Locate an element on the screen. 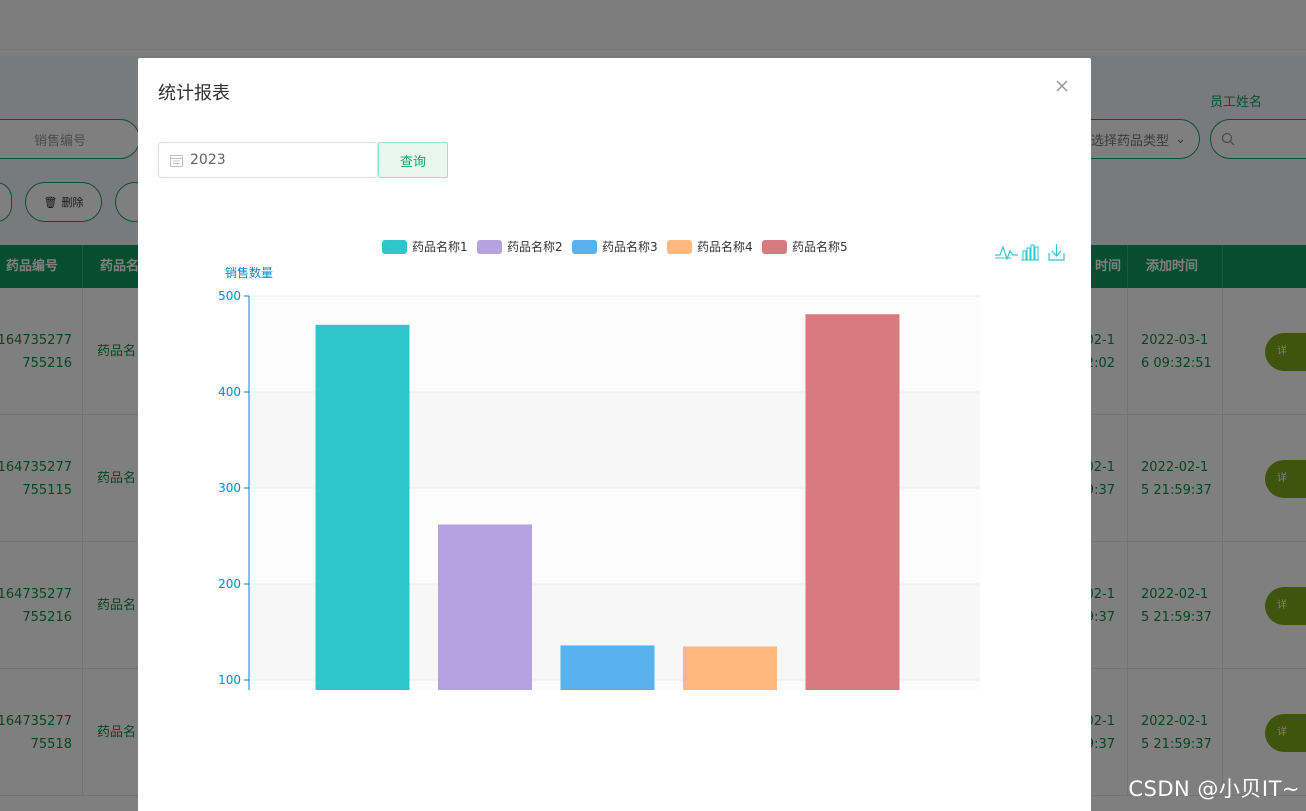 The width and height of the screenshot is (1306, 811). calendar-icon is located at coordinates (176, 161).